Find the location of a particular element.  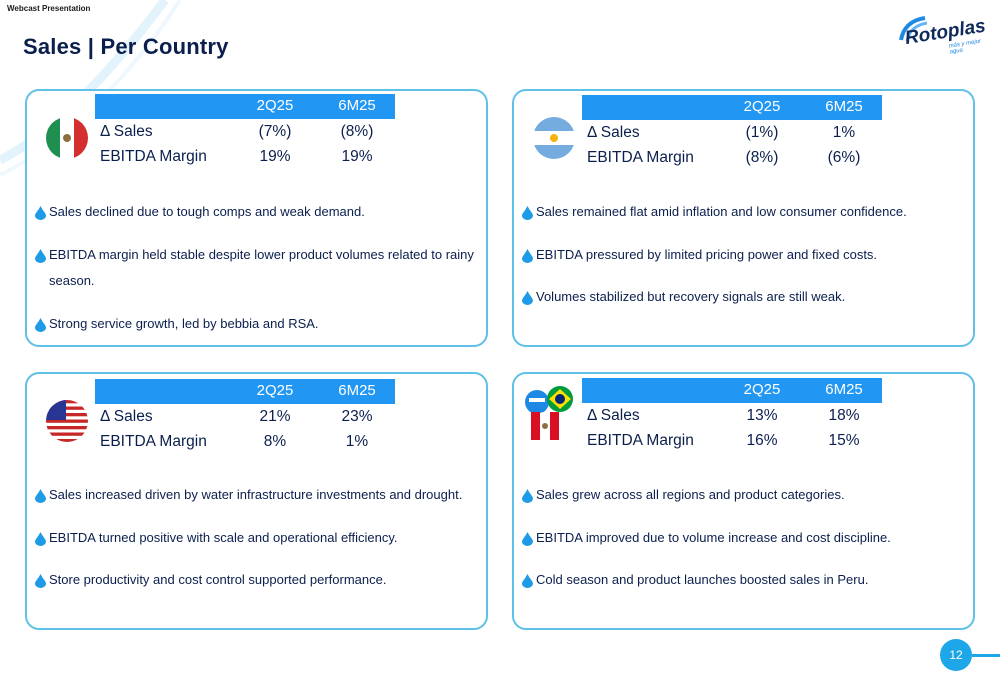

kpi-value-6m25: 23% is located at coordinates (357, 416).